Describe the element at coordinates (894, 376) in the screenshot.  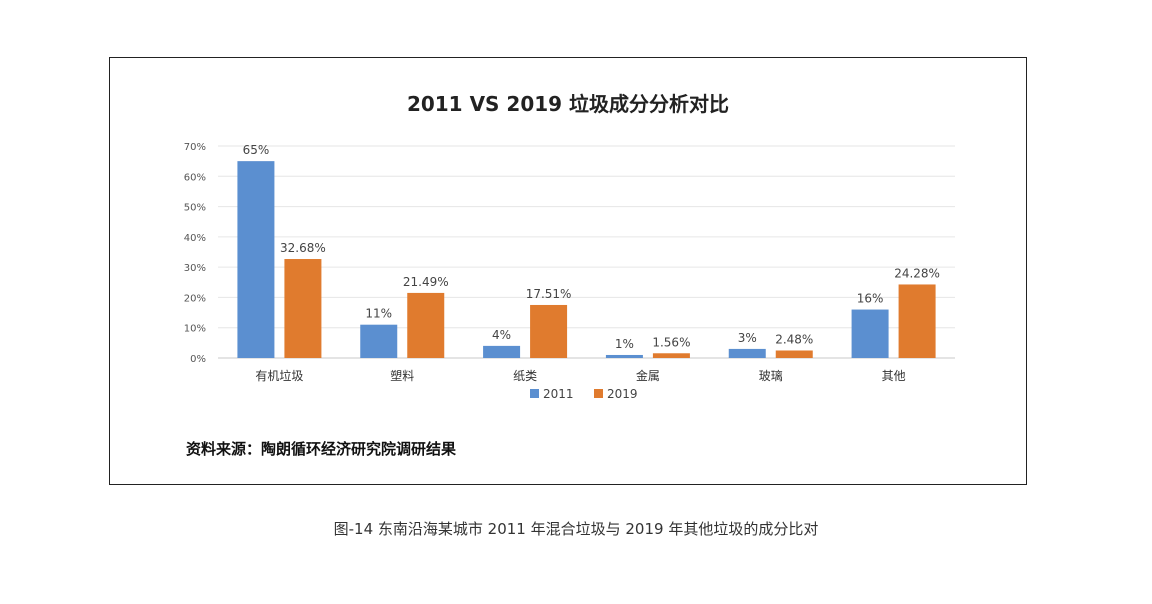
I see `x-tick-label: 其他` at that location.